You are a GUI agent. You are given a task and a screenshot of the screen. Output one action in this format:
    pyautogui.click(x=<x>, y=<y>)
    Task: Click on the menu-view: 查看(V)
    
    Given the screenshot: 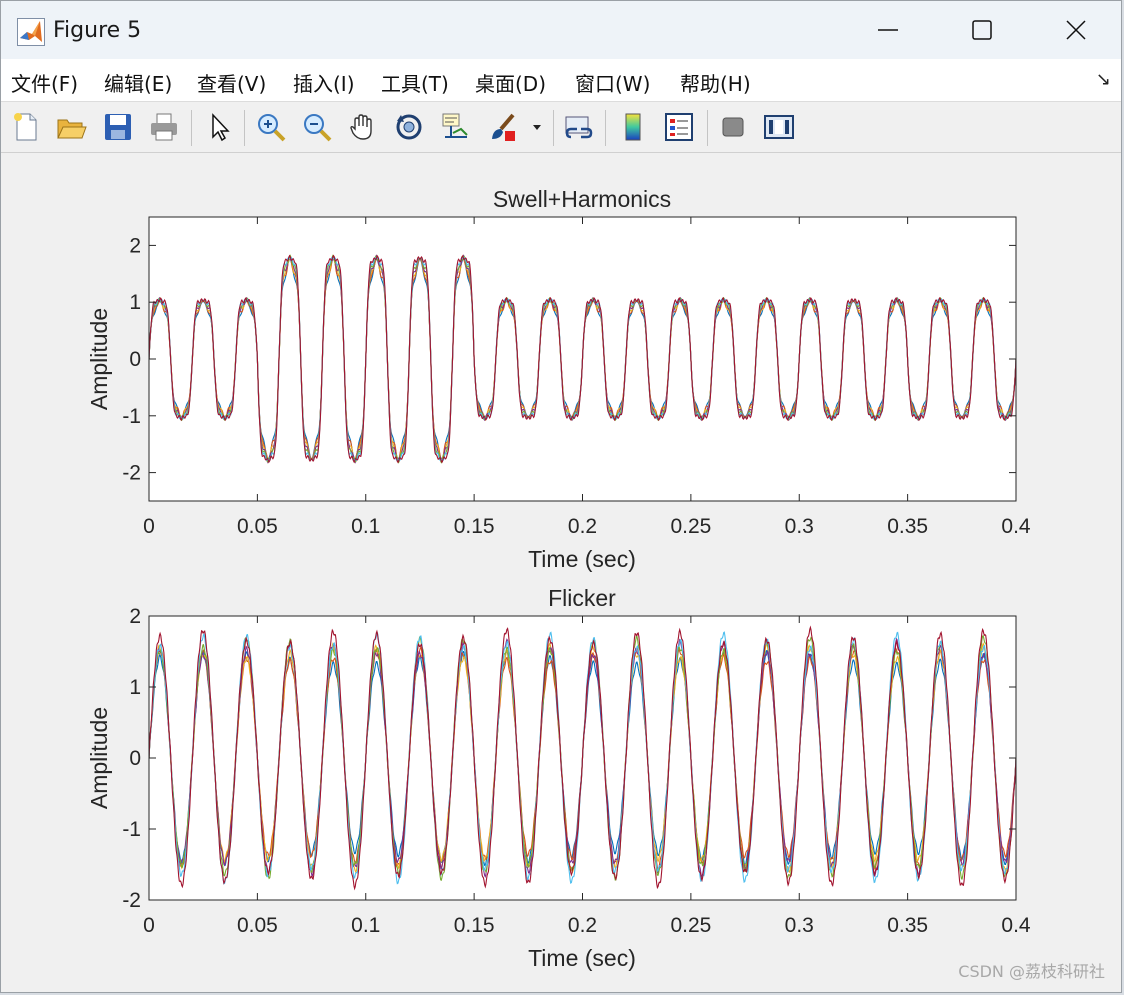 What is the action you would take?
    pyautogui.click(x=232, y=84)
    